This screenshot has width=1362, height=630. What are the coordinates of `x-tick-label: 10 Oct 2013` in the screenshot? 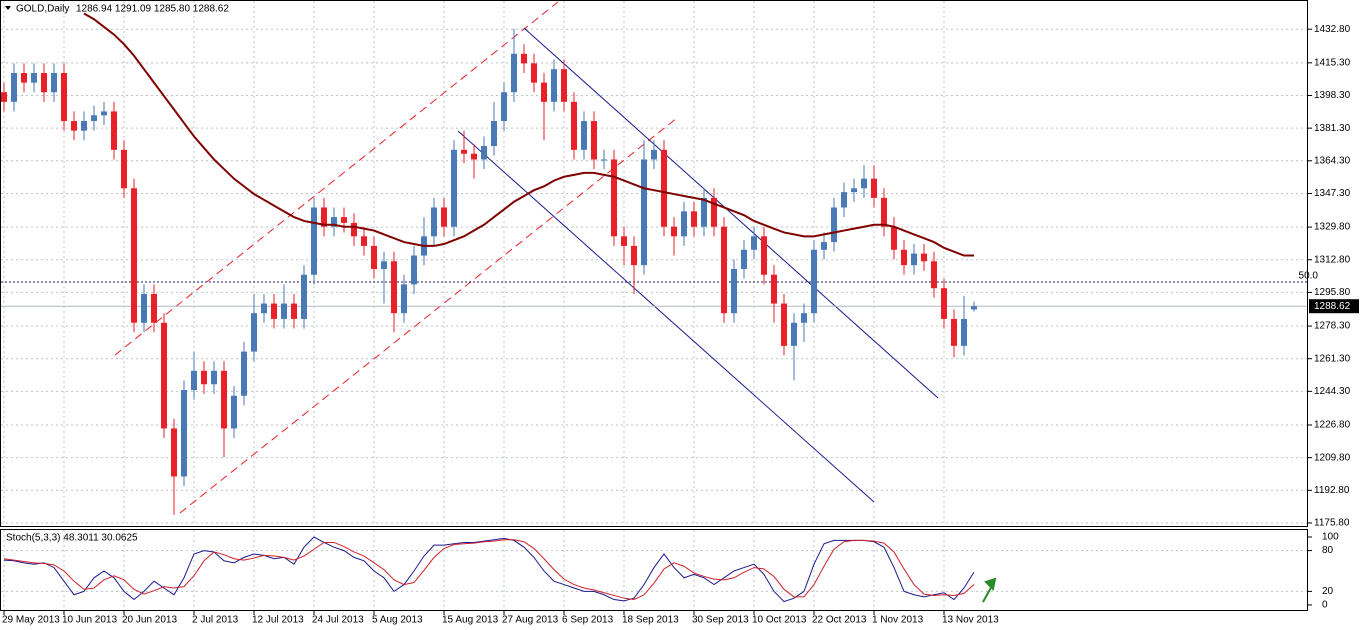 It's located at (779, 620).